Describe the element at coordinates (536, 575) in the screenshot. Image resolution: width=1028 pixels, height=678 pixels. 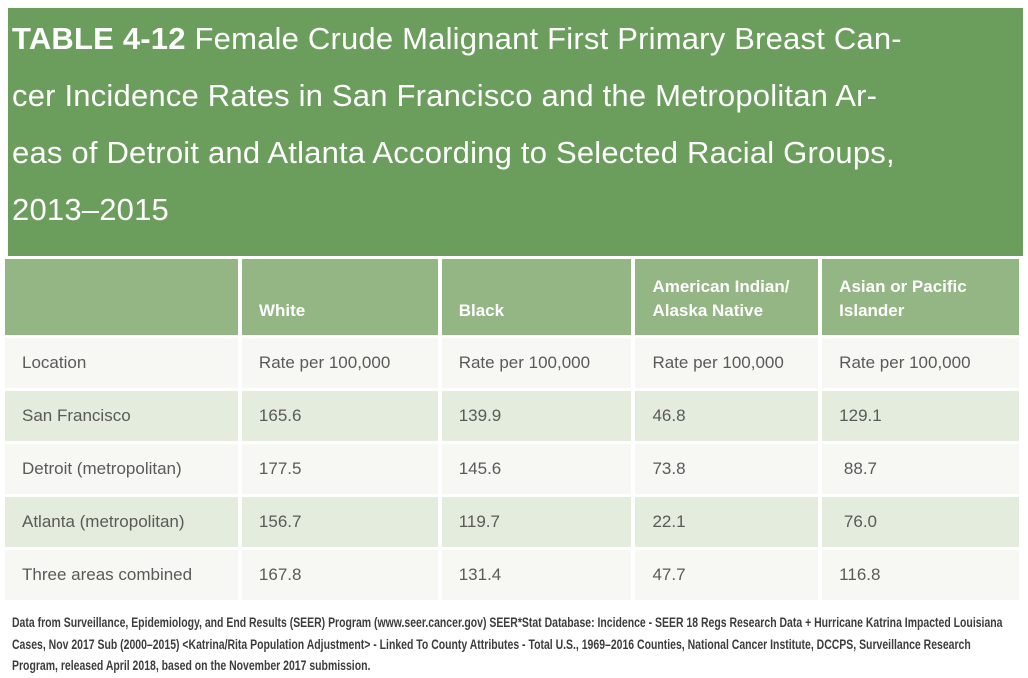
I see `value-cell: 131.4` at that location.